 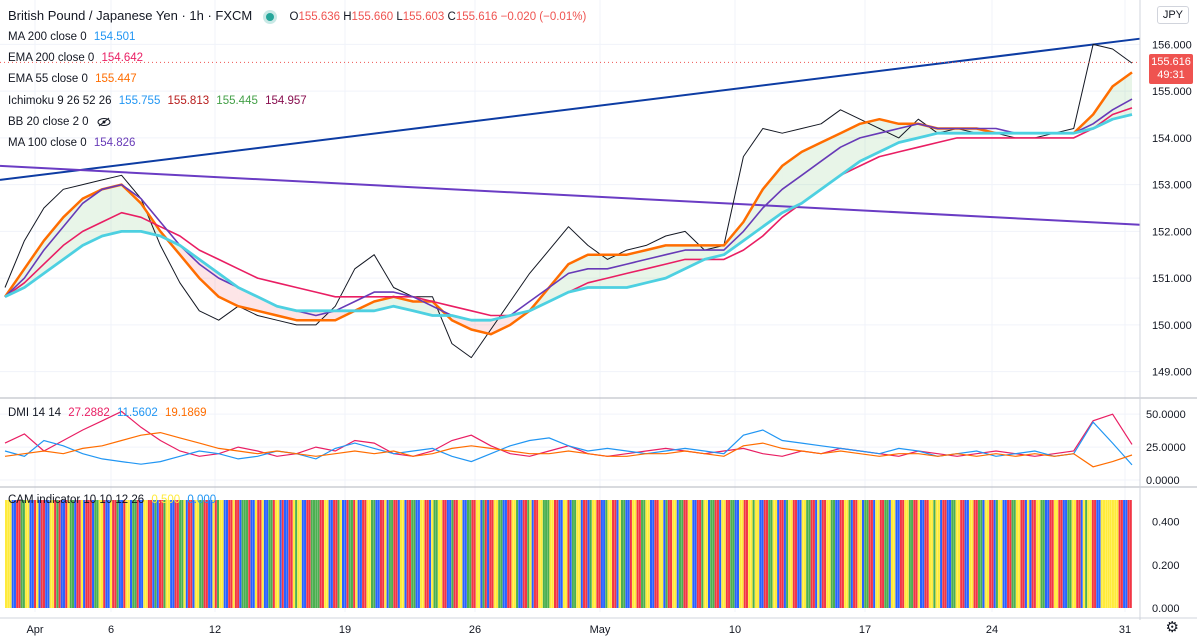 I want to click on time-axis-label: Apr, so click(x=34, y=630).